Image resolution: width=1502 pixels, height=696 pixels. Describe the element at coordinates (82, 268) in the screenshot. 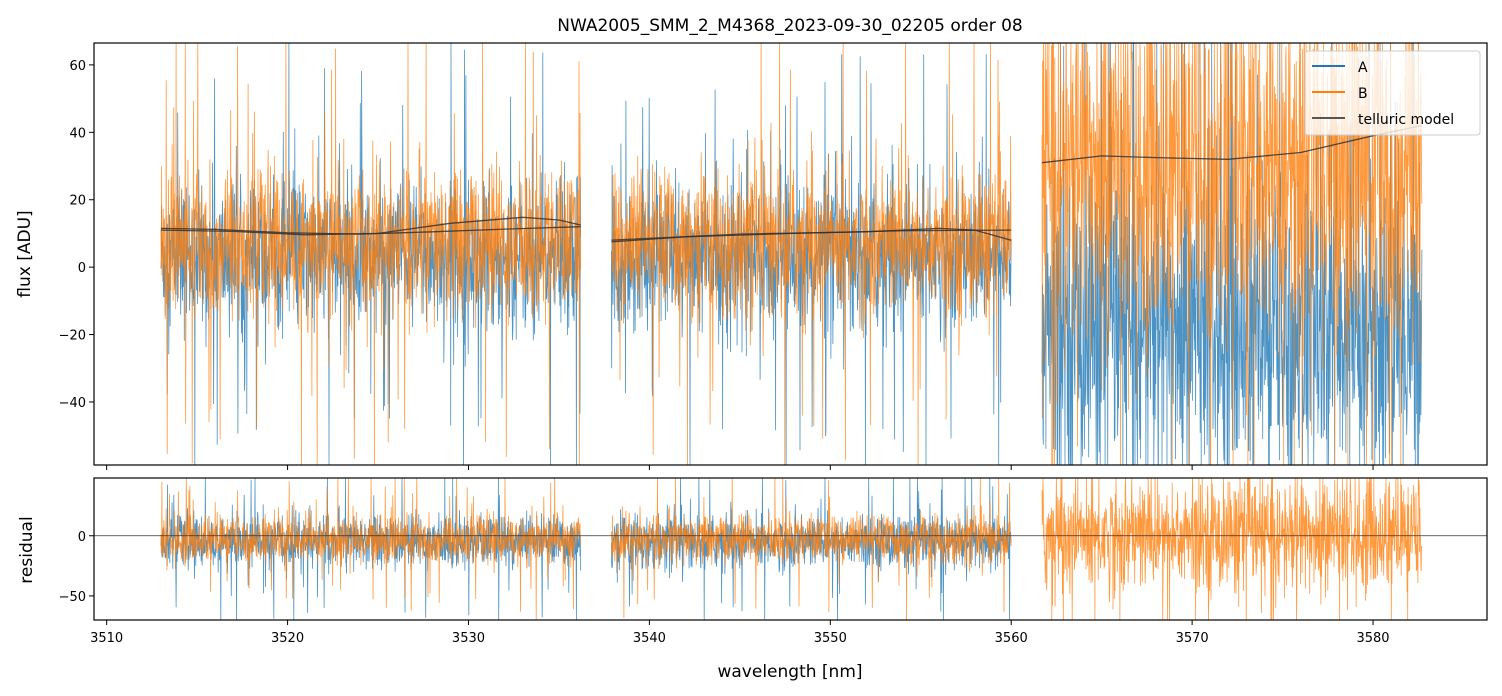

I see `flux-y-tick-label: 0` at that location.